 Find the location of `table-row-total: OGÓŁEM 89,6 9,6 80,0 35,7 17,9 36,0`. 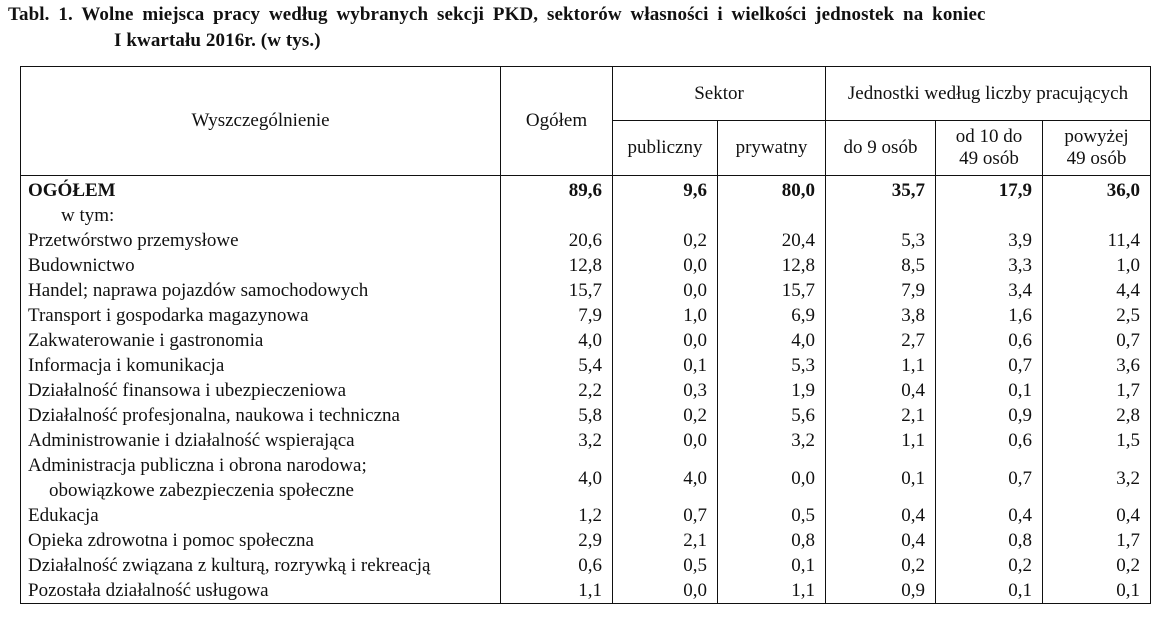

table-row-total: OGÓŁEM 89,6 9,6 80,0 35,7 17,9 36,0 is located at coordinates (585, 189).